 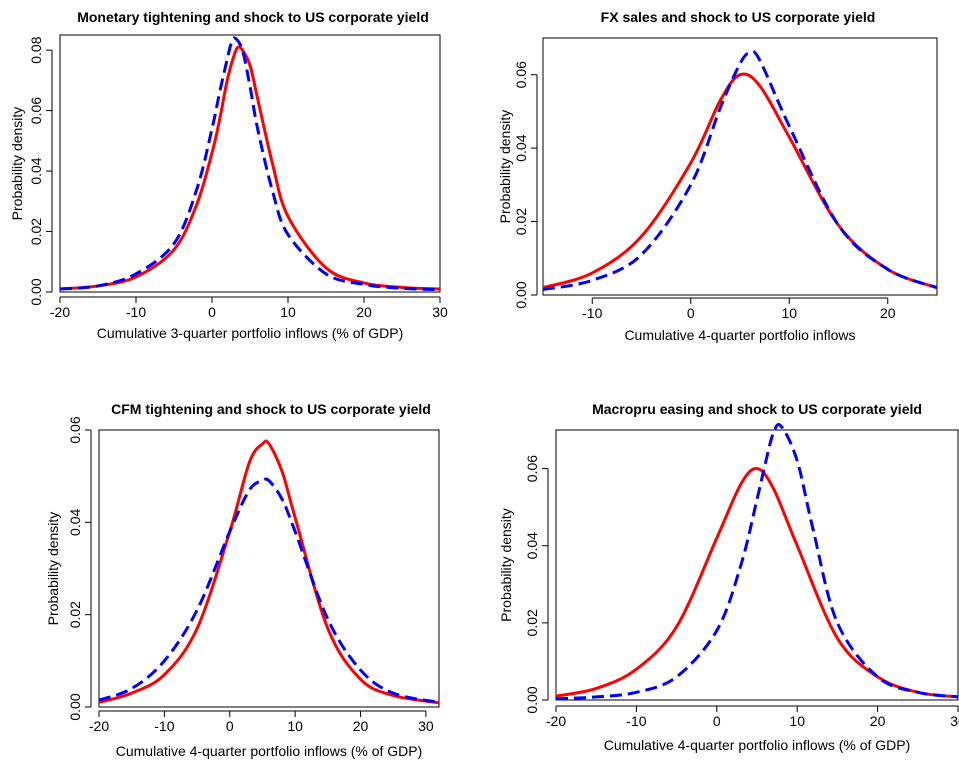 I want to click on chart-title: FX sales and shock to US corporate yield, so click(x=738, y=17).